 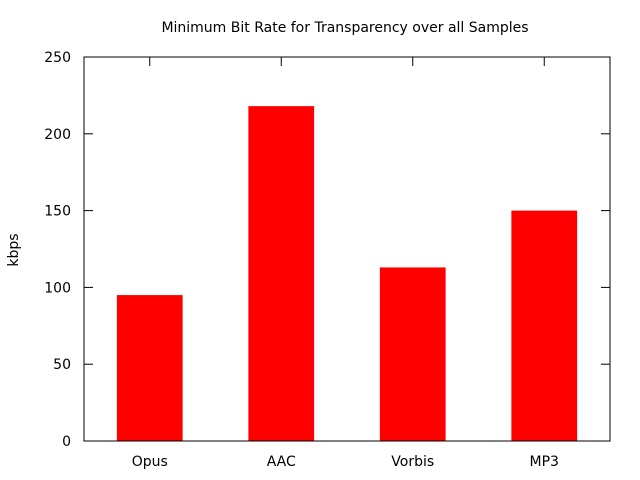 What do you see at coordinates (412, 462) in the screenshot?
I see `x-tick-label: Vorbis` at bounding box center [412, 462].